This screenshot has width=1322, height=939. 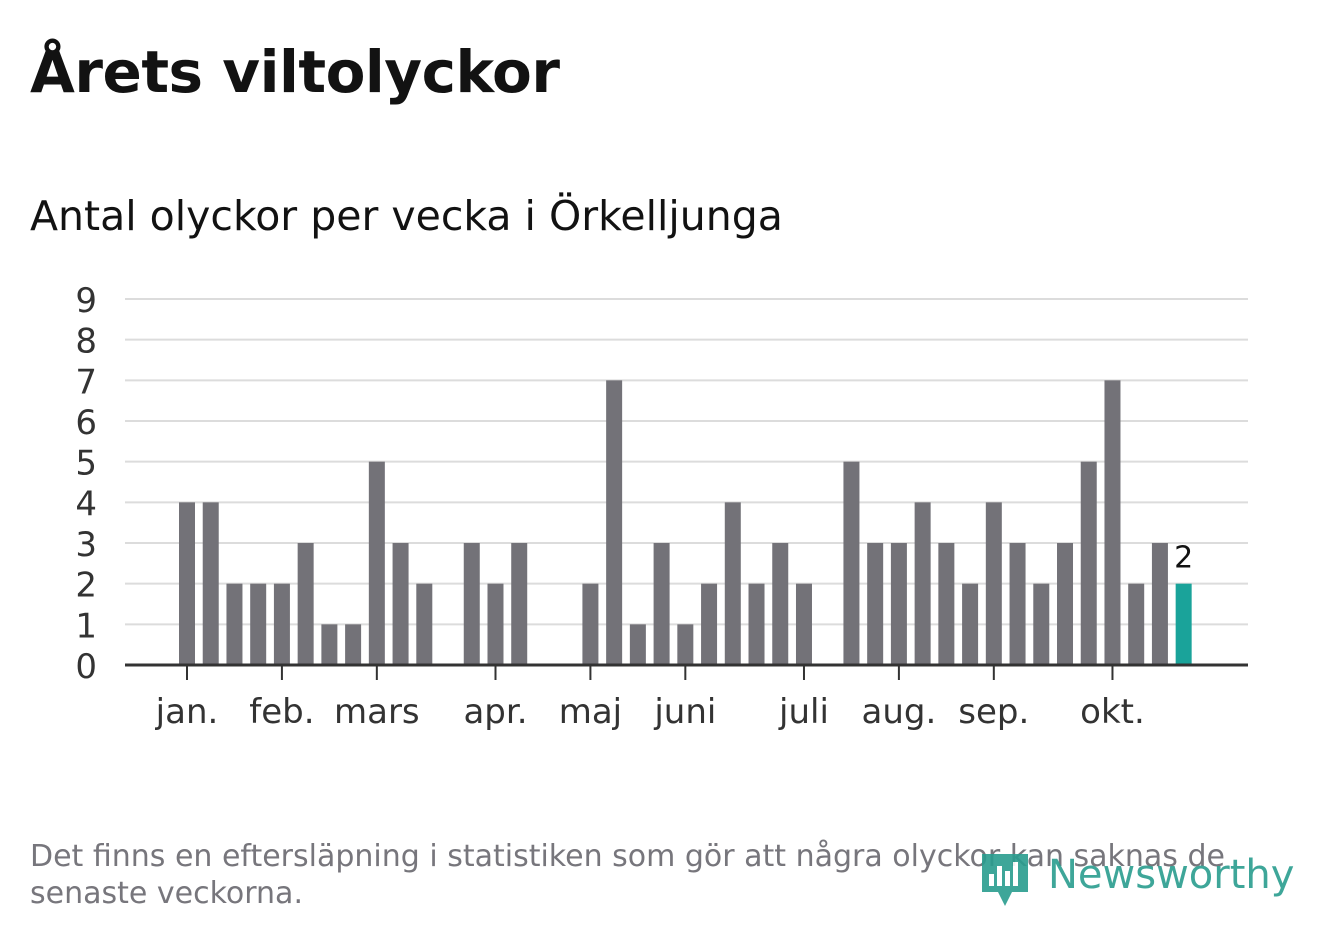 What do you see at coordinates (295, 72) in the screenshot?
I see `chart-title: Årets viltolyckor` at bounding box center [295, 72].